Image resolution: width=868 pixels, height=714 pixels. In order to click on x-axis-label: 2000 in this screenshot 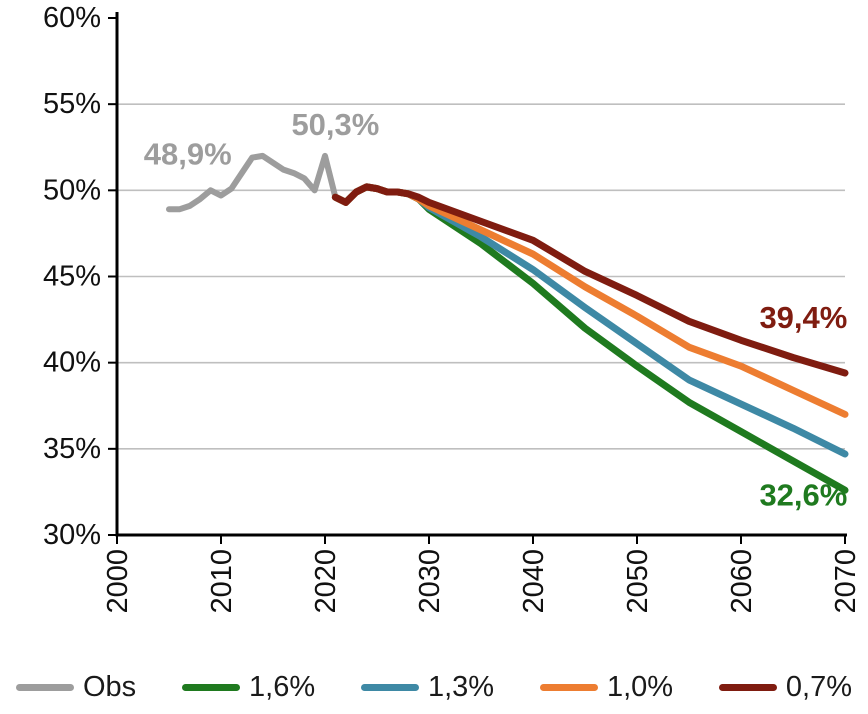, I will do `click(118, 581)`.